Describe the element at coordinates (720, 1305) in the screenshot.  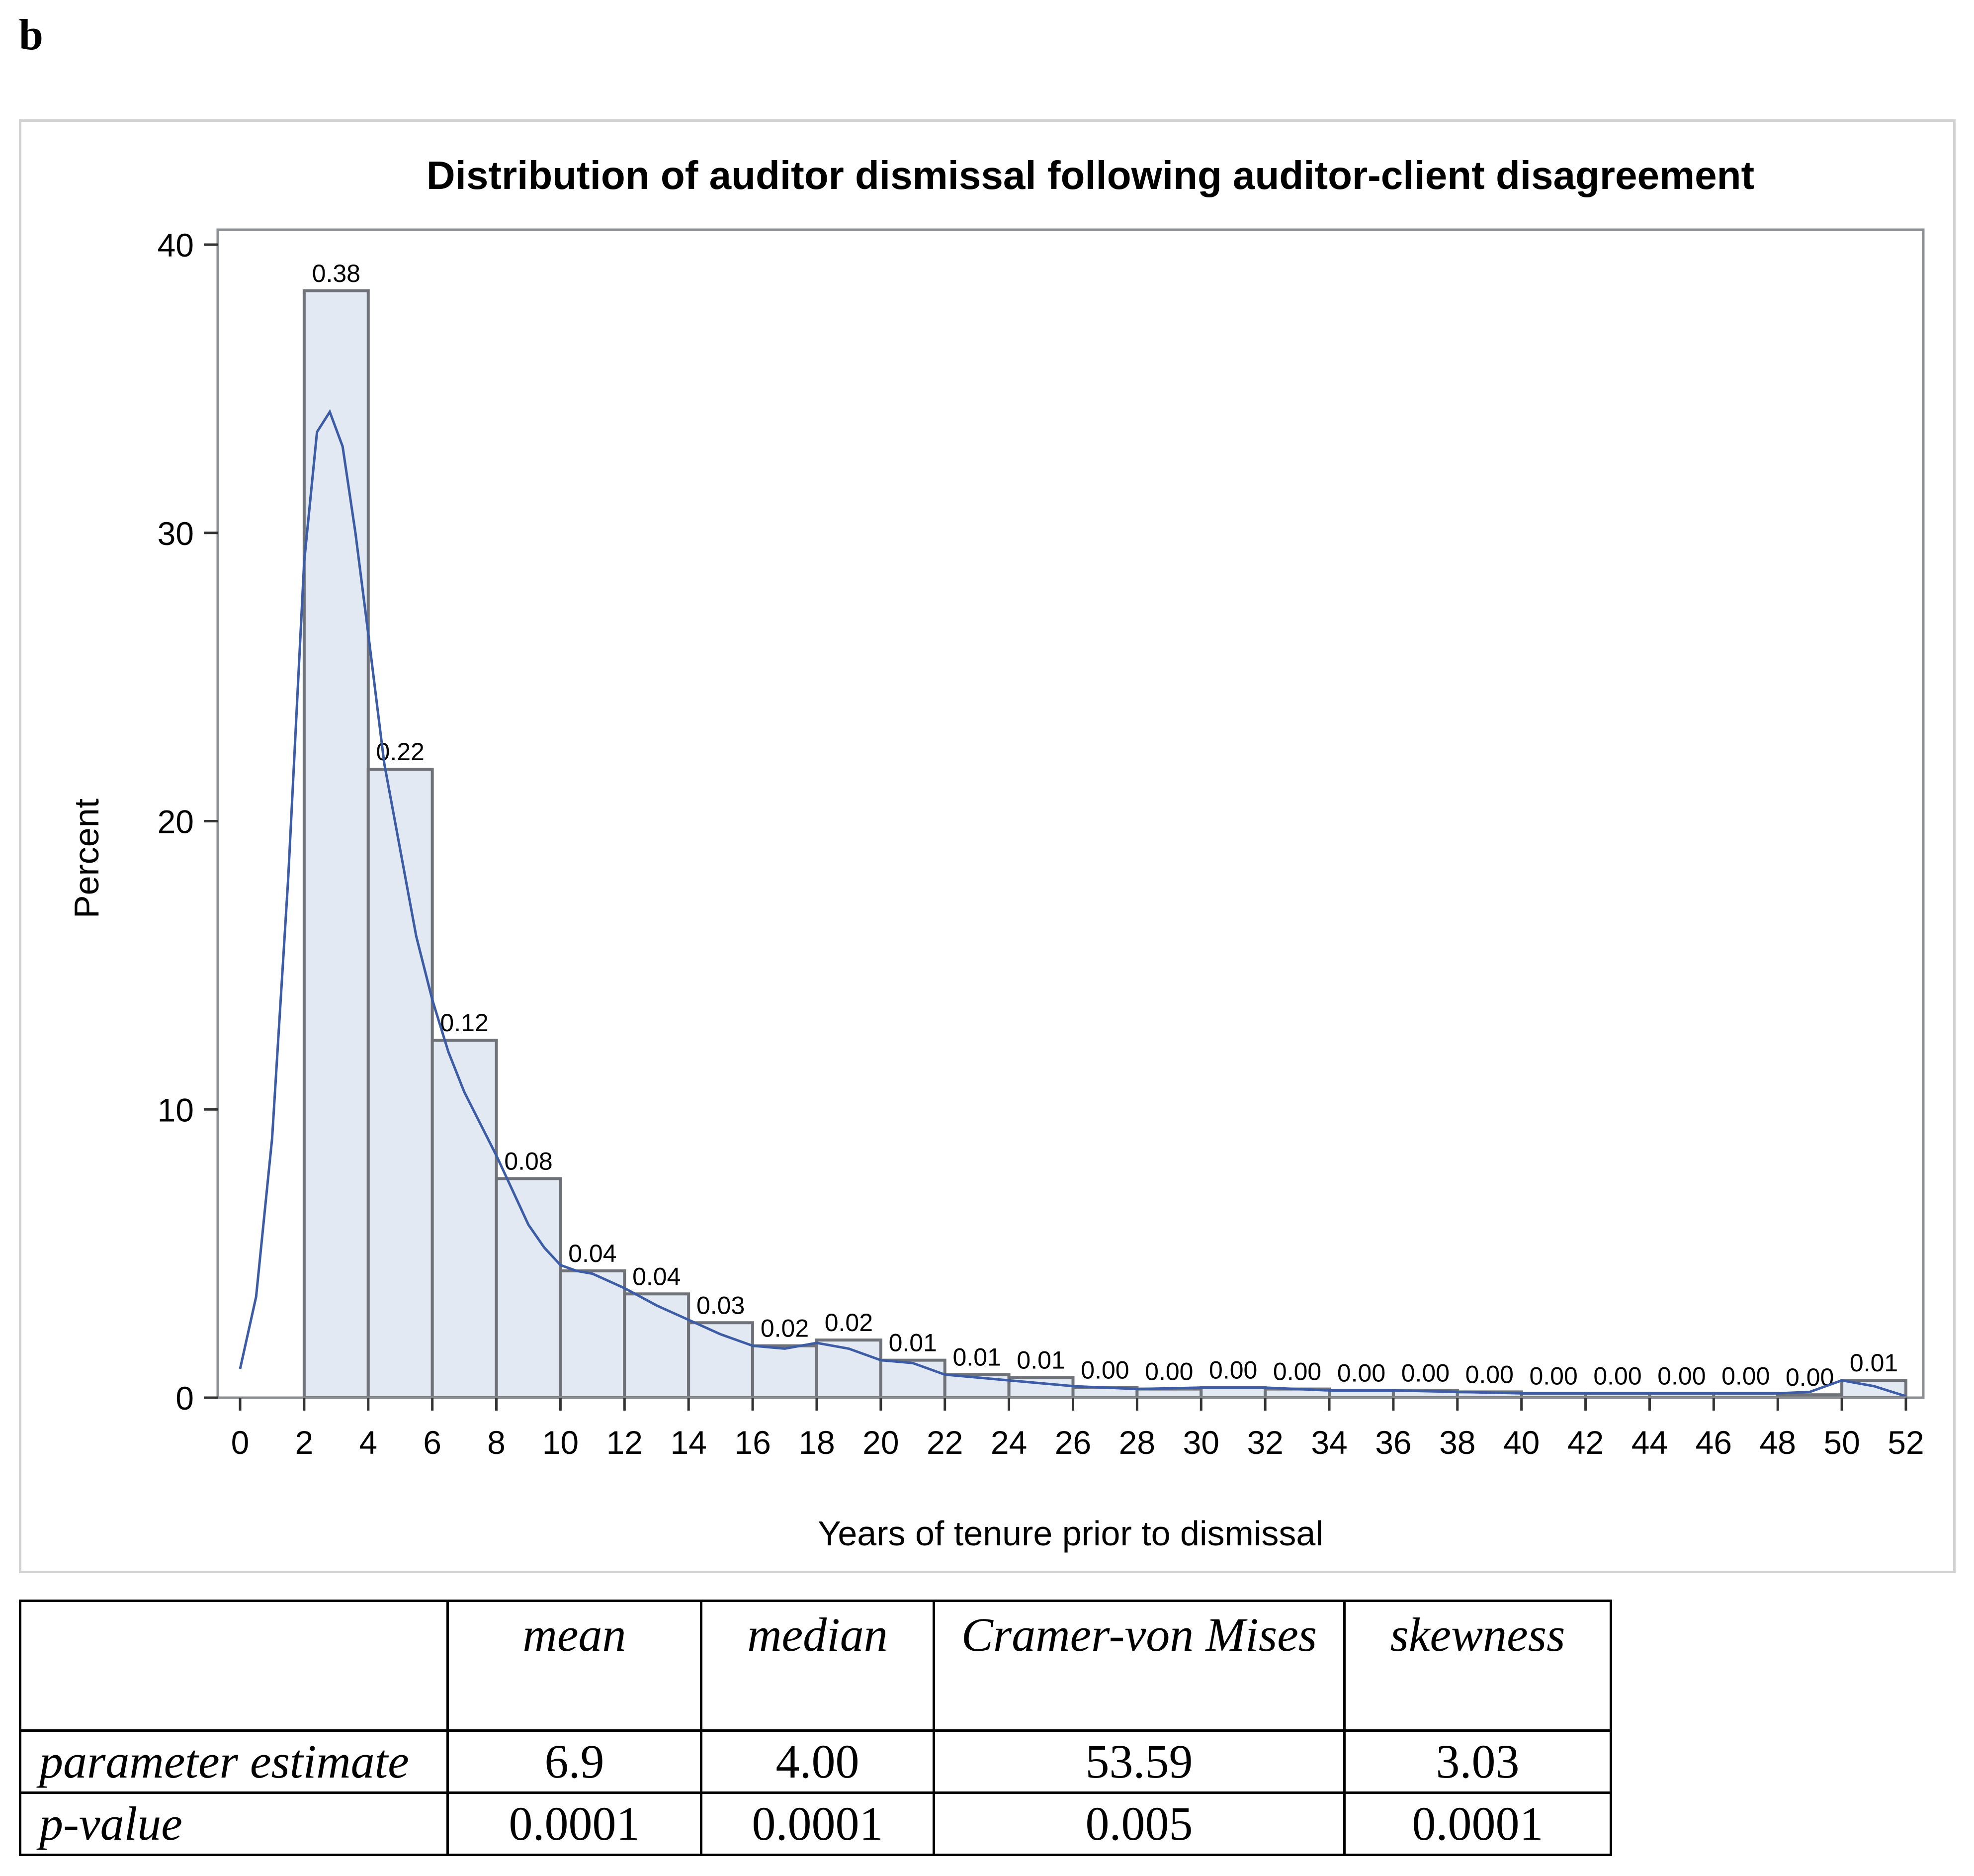
I see `bar-value-label: 0.03` at that location.